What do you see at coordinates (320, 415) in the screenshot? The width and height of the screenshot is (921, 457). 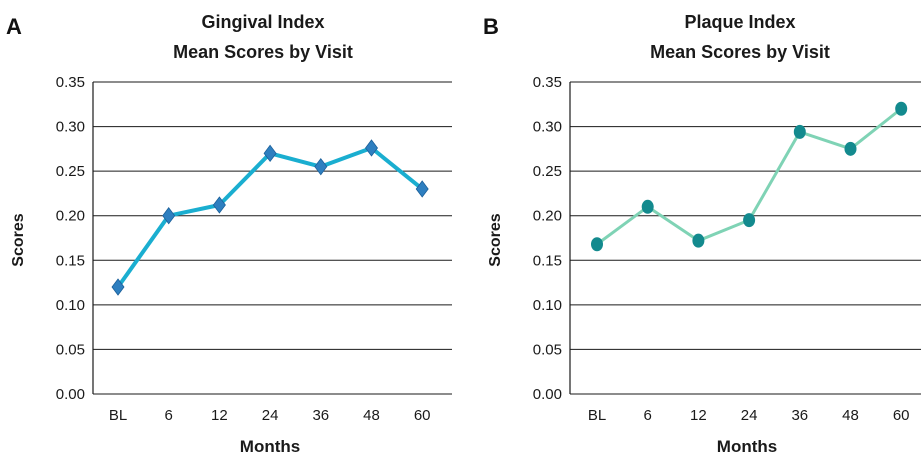 I see `panel-a-x-tick-label: 36` at bounding box center [320, 415].